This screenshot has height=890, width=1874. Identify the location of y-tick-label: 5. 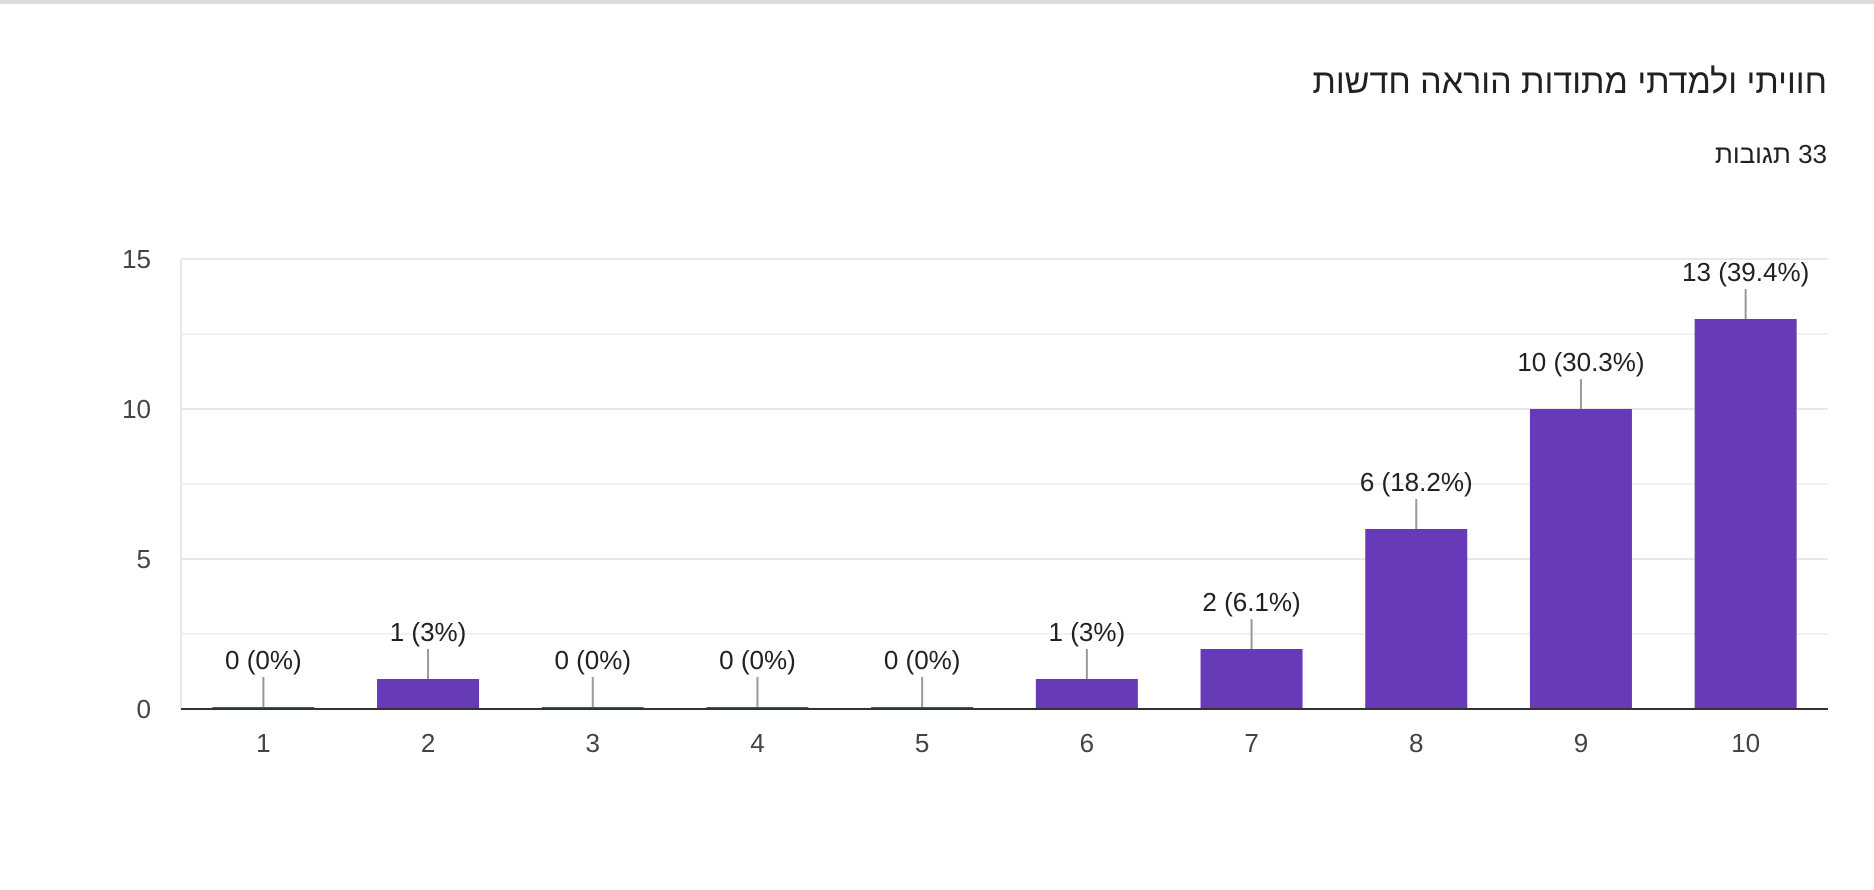
(144, 559).